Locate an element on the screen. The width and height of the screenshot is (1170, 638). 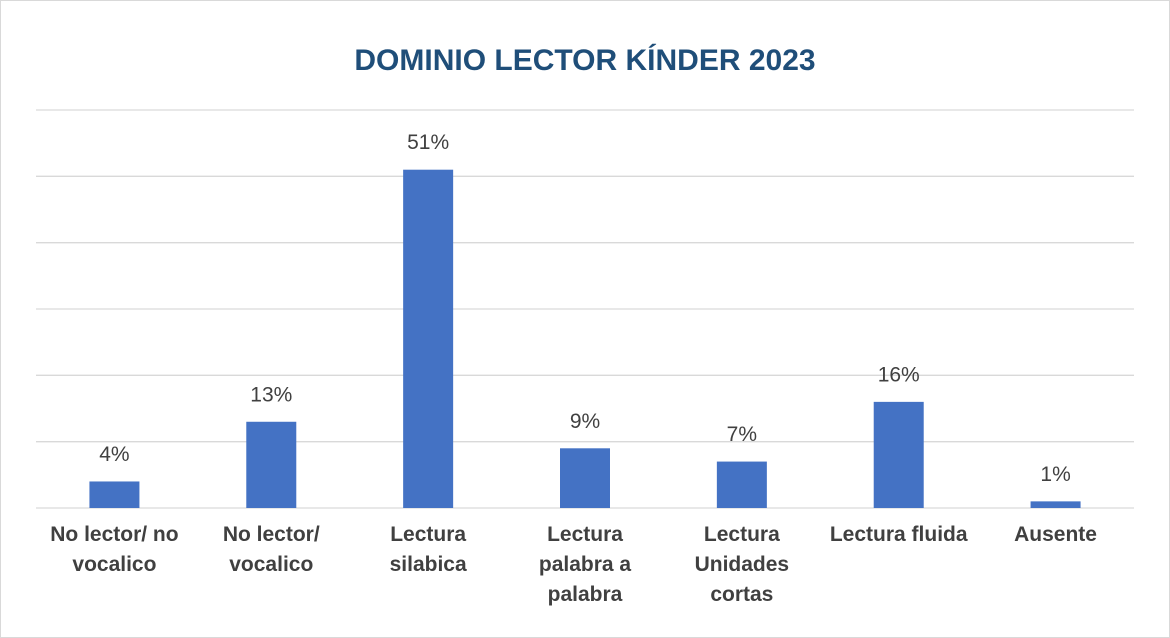
data-label: 7% is located at coordinates (742, 434).